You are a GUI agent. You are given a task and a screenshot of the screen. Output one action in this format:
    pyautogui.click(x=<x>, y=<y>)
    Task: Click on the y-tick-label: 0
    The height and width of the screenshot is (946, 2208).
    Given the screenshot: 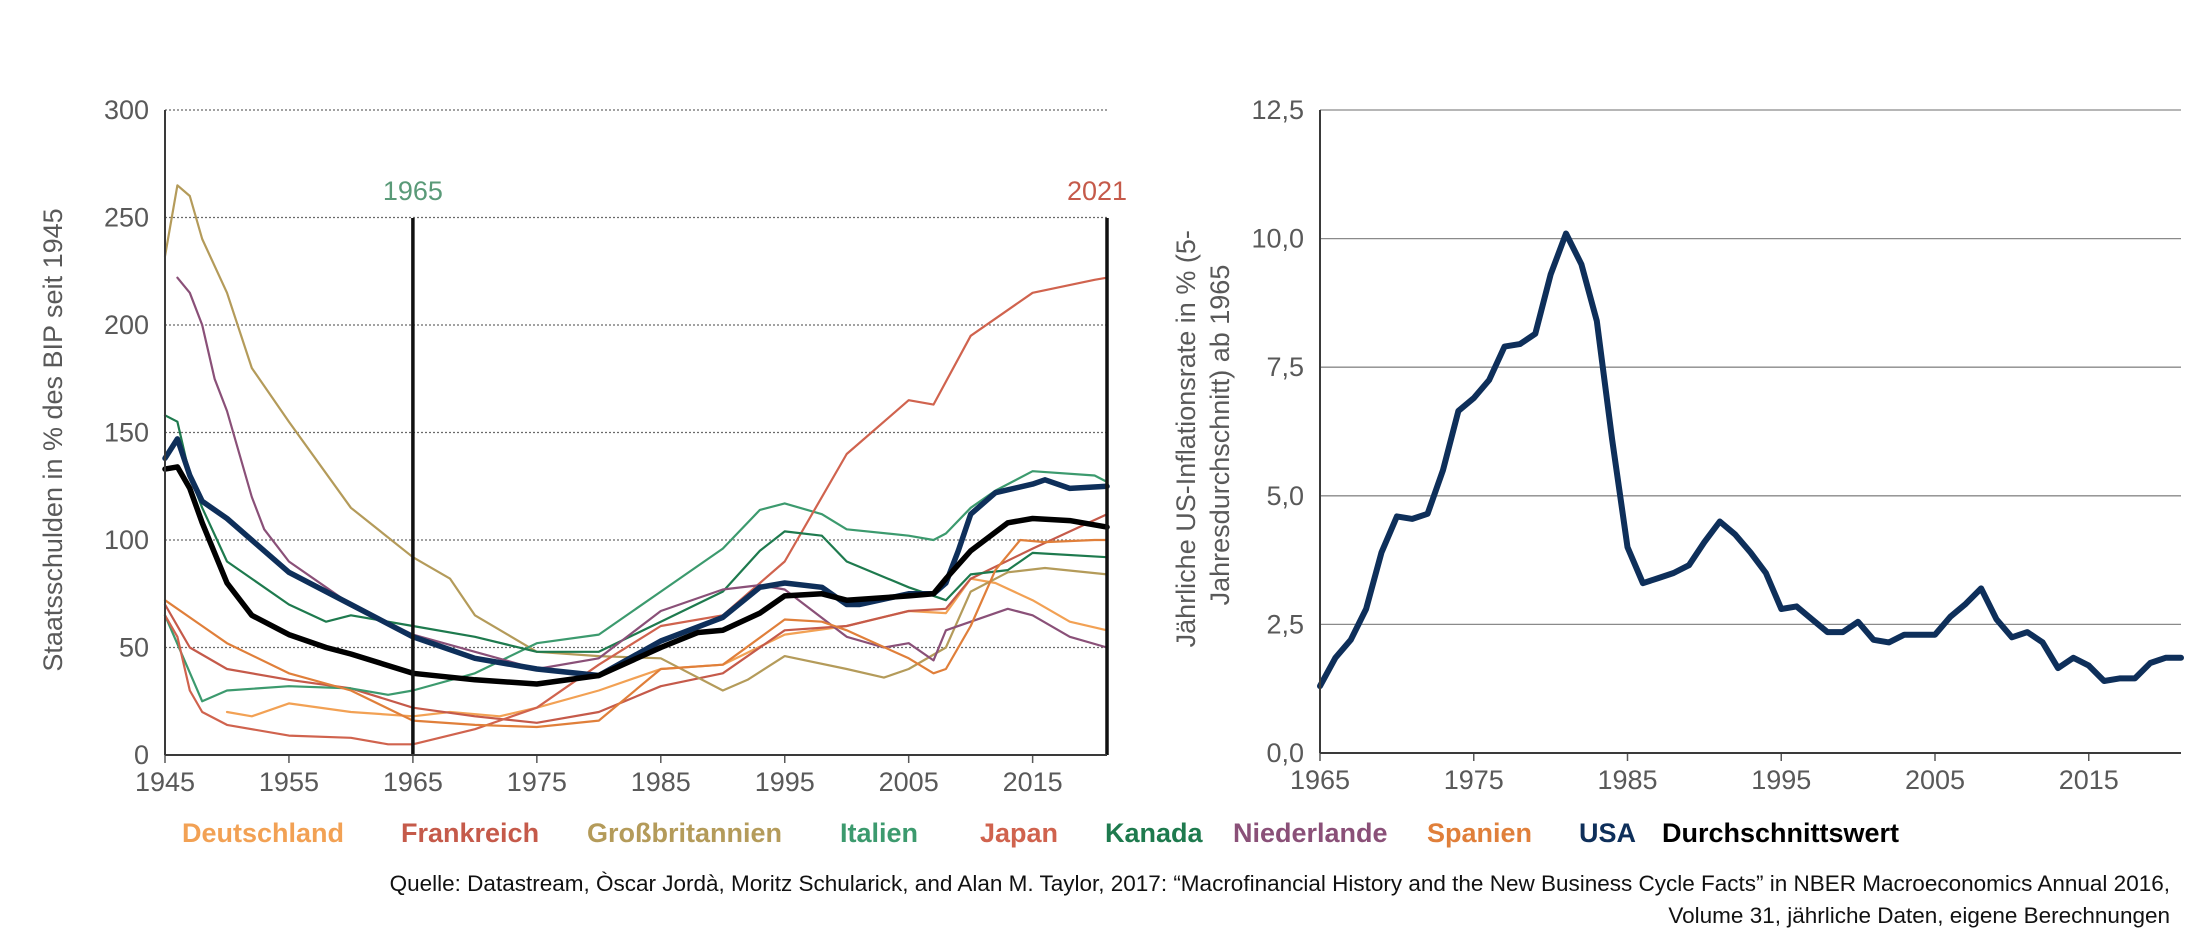 What is the action you would take?
    pyautogui.click(x=141, y=755)
    